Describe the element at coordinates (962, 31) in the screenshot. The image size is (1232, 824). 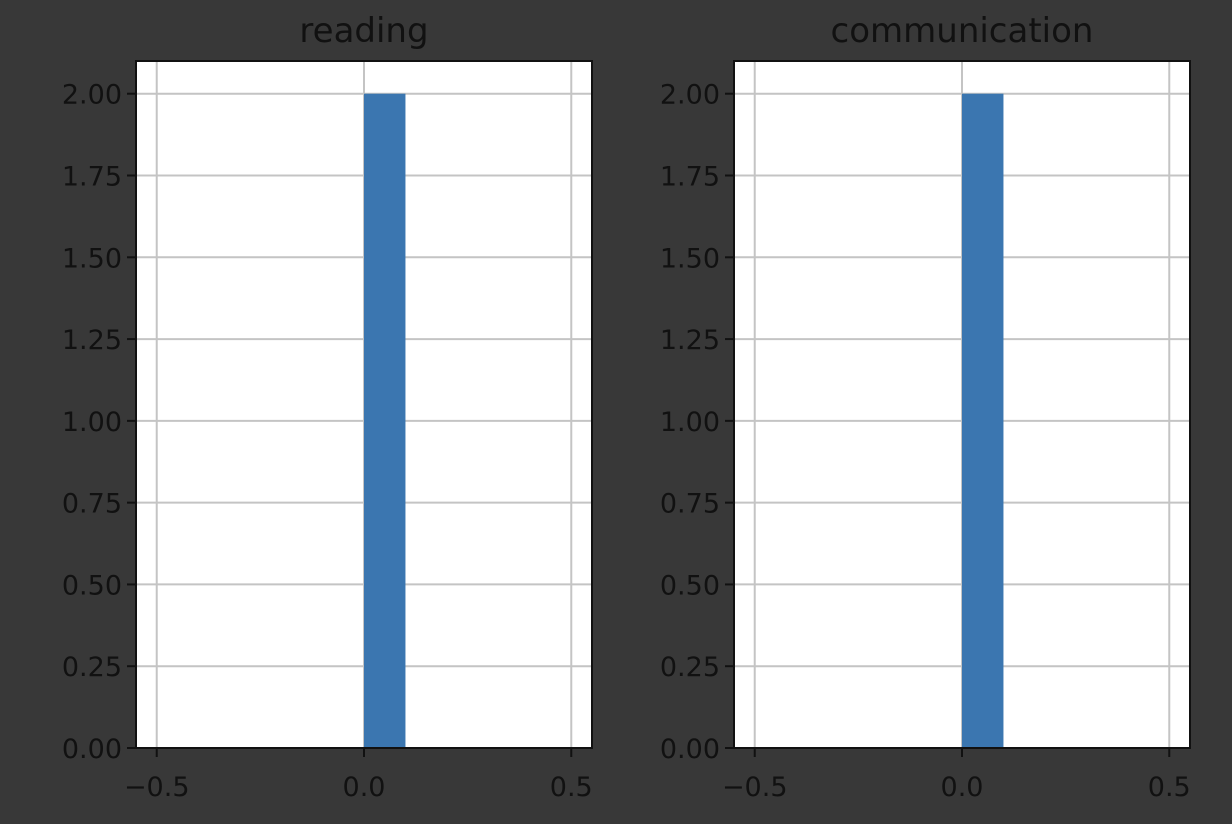
I see `subplot-title: communication` at that location.